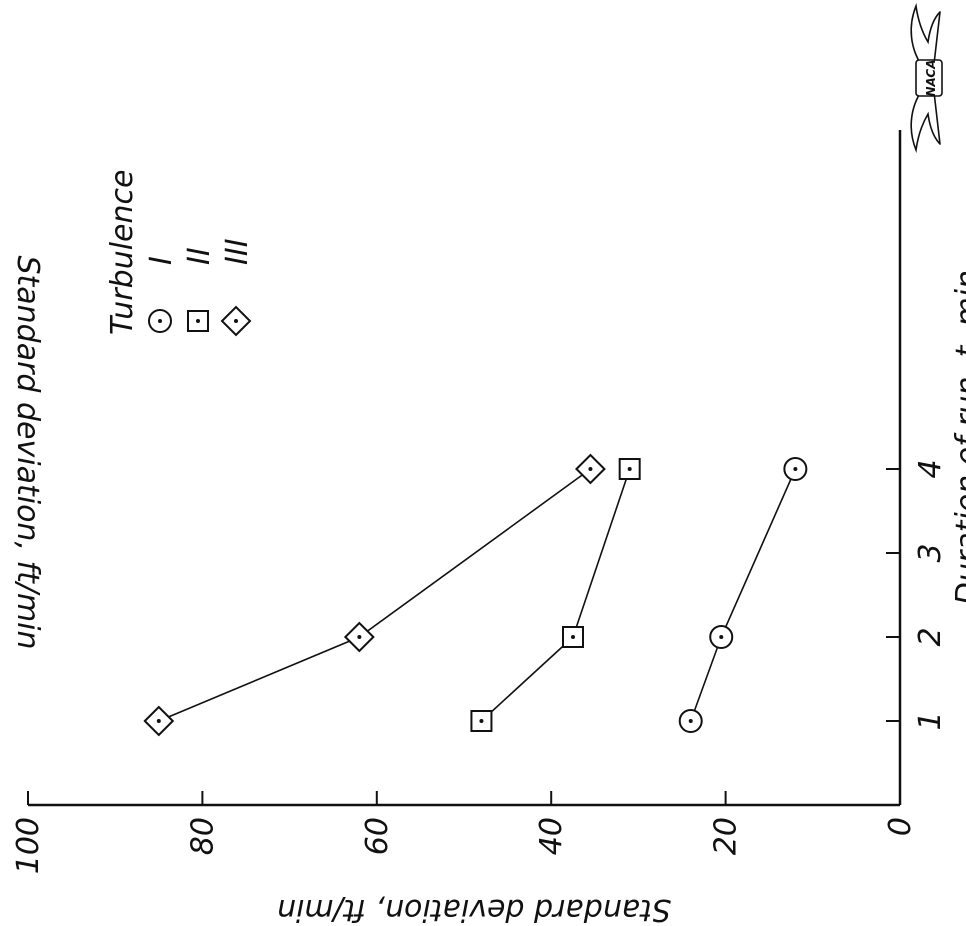 This screenshot has width=966, height=926. What do you see at coordinates (743, 595) in the screenshot?
I see `series-I-line` at bounding box center [743, 595].